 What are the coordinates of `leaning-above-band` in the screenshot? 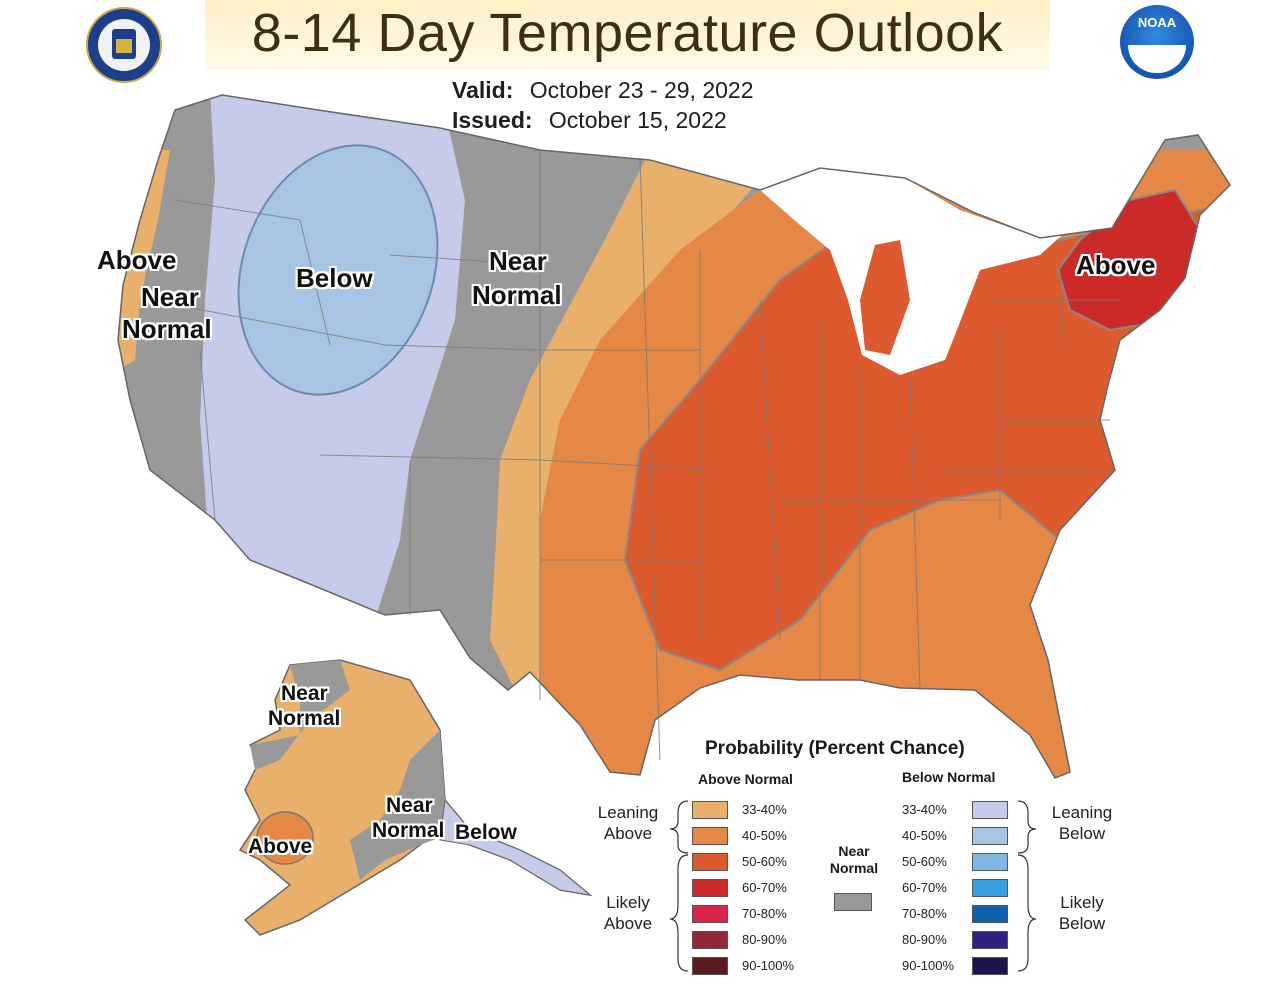 It's located at (625, 425).